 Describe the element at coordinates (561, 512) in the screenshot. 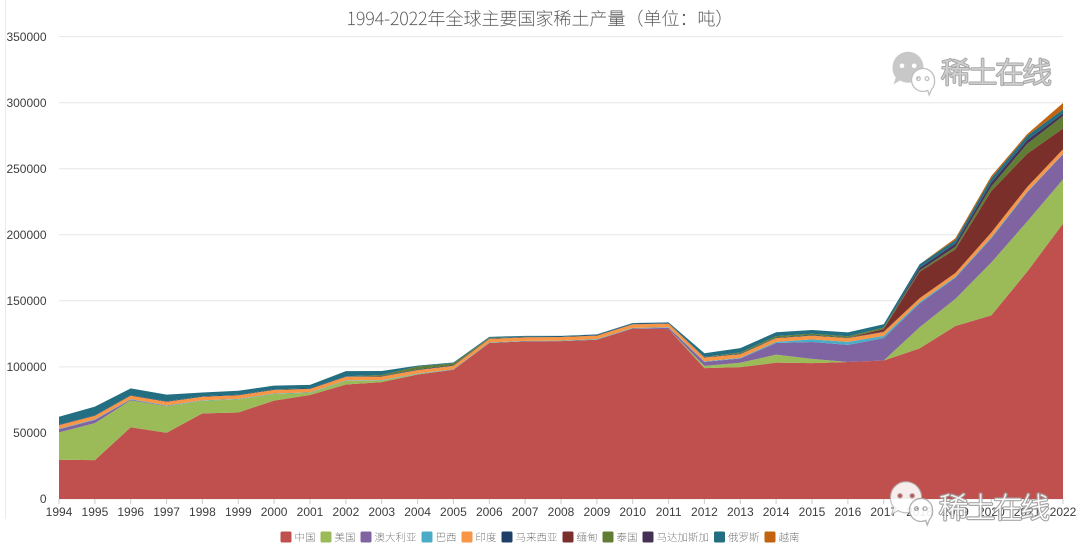

I see `svg-text: 2008` at that location.